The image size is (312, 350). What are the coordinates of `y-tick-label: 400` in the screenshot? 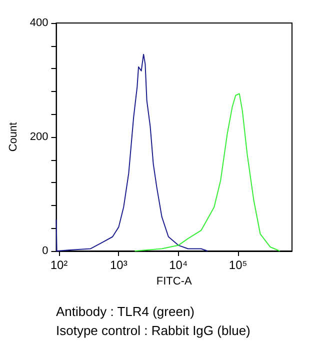 It's located at (39, 23).